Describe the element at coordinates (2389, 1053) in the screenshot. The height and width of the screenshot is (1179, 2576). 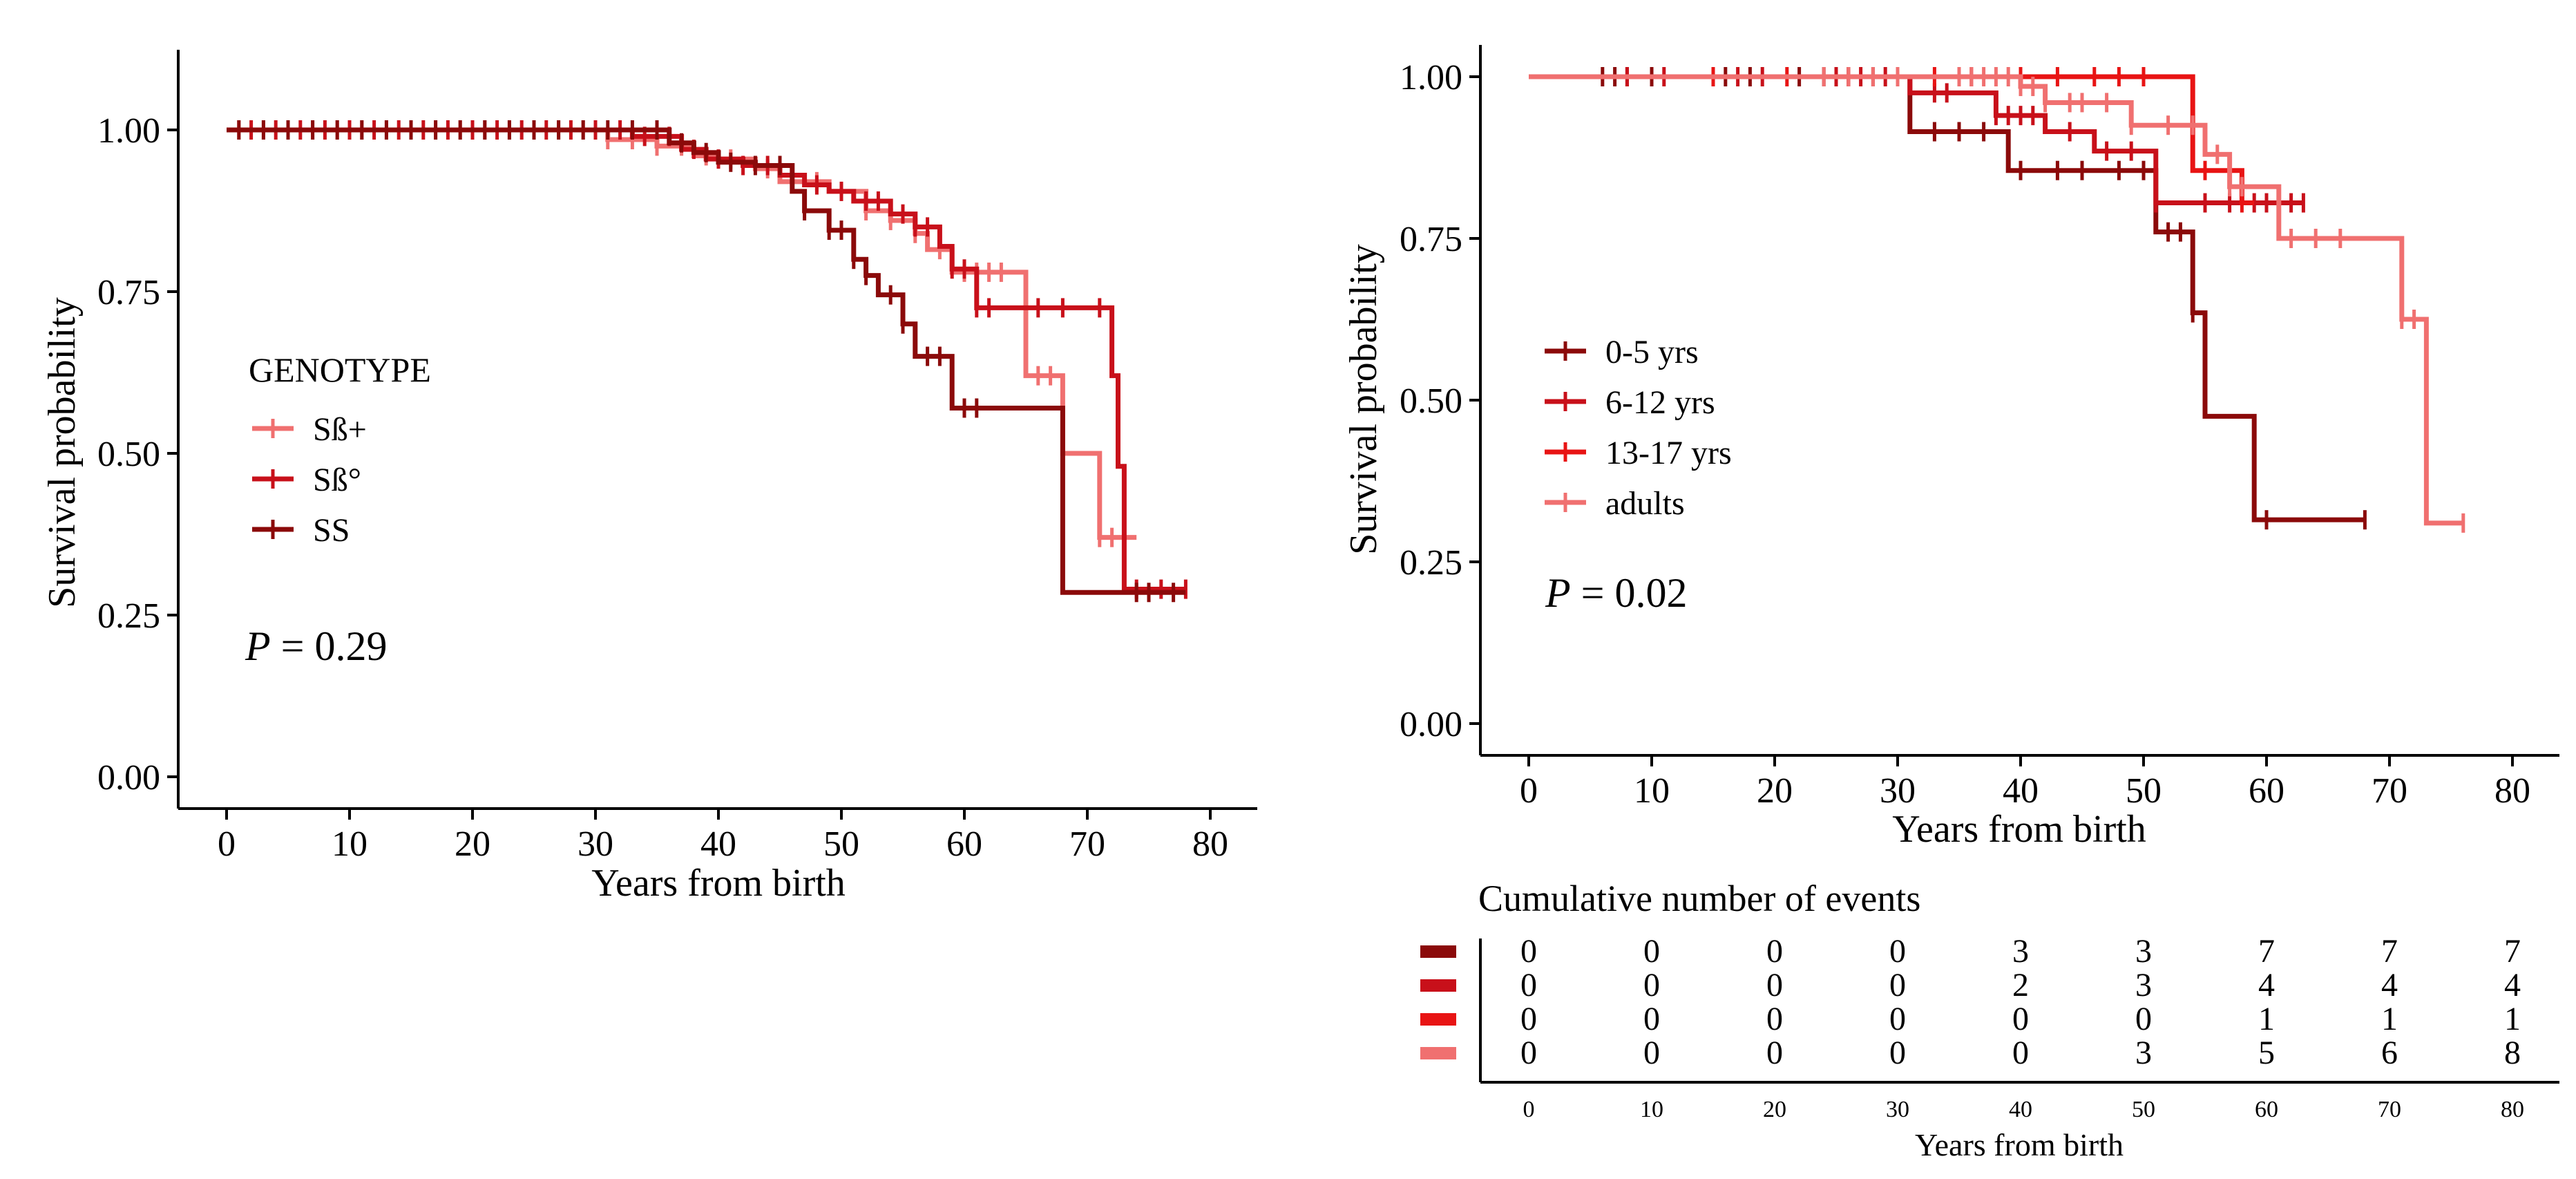
I see `risk-cell: 6` at that location.